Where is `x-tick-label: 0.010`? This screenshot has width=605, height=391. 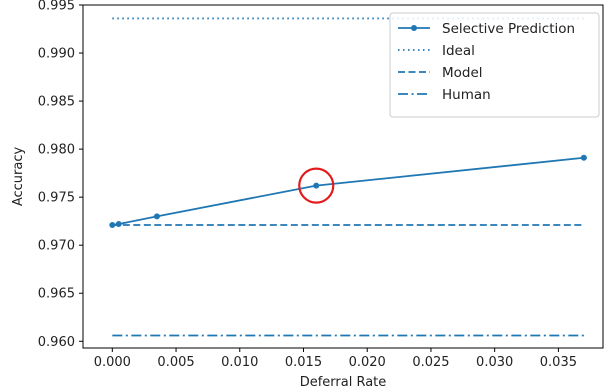 x-tick-label: 0.010 is located at coordinates (239, 362).